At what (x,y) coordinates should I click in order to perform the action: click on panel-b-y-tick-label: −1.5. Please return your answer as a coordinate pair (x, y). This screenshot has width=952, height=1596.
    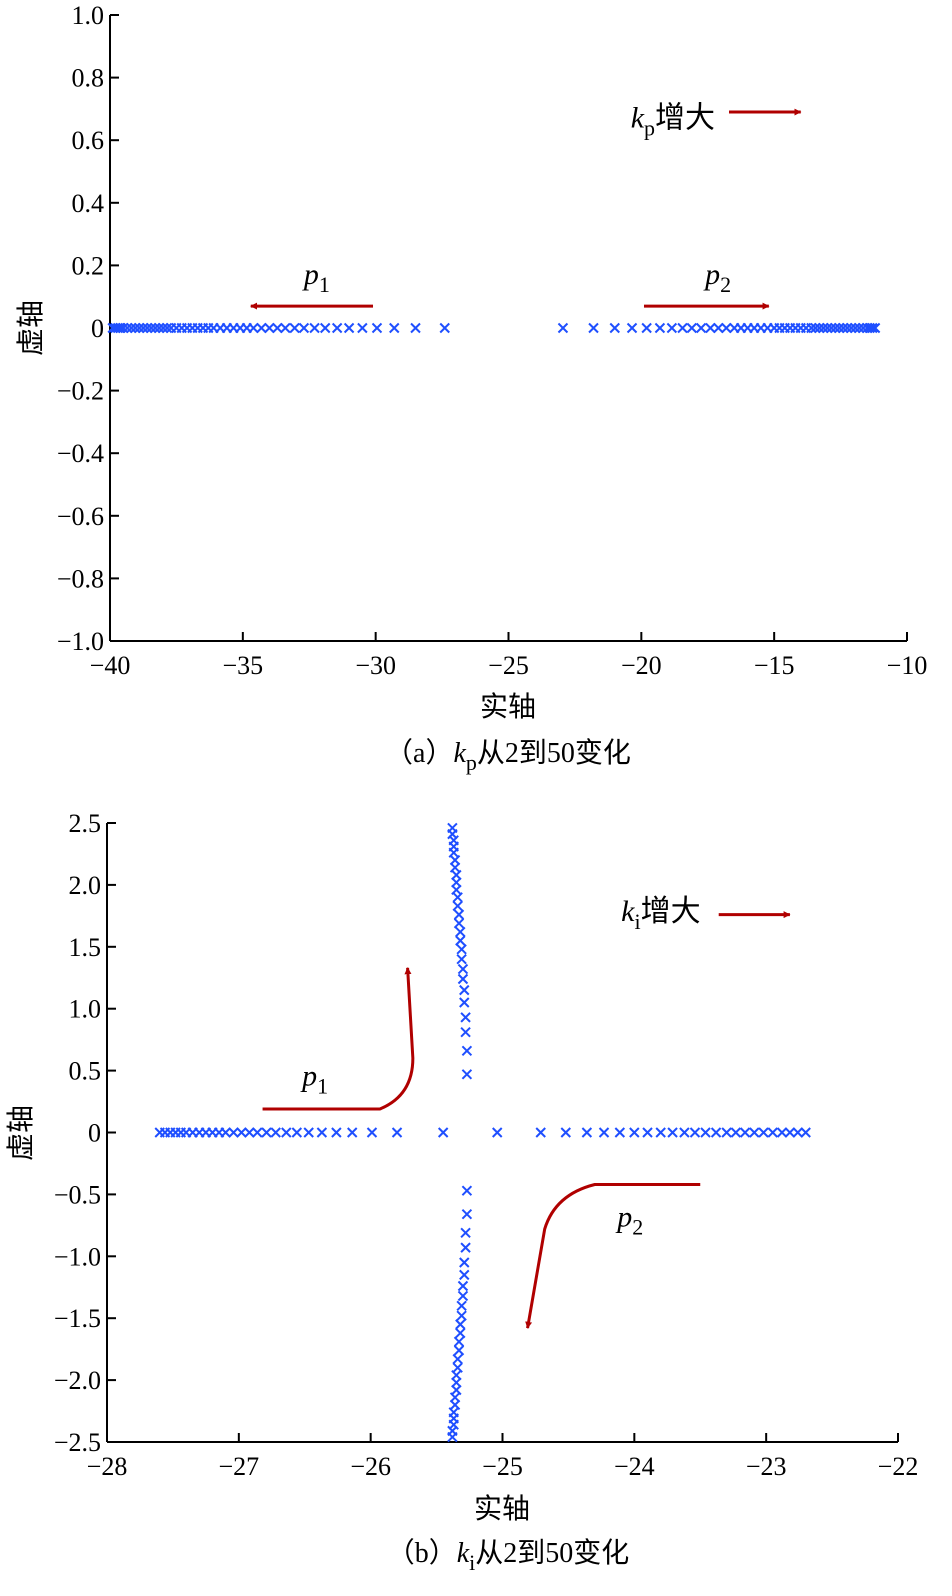
    Looking at the image, I should click on (77, 1318).